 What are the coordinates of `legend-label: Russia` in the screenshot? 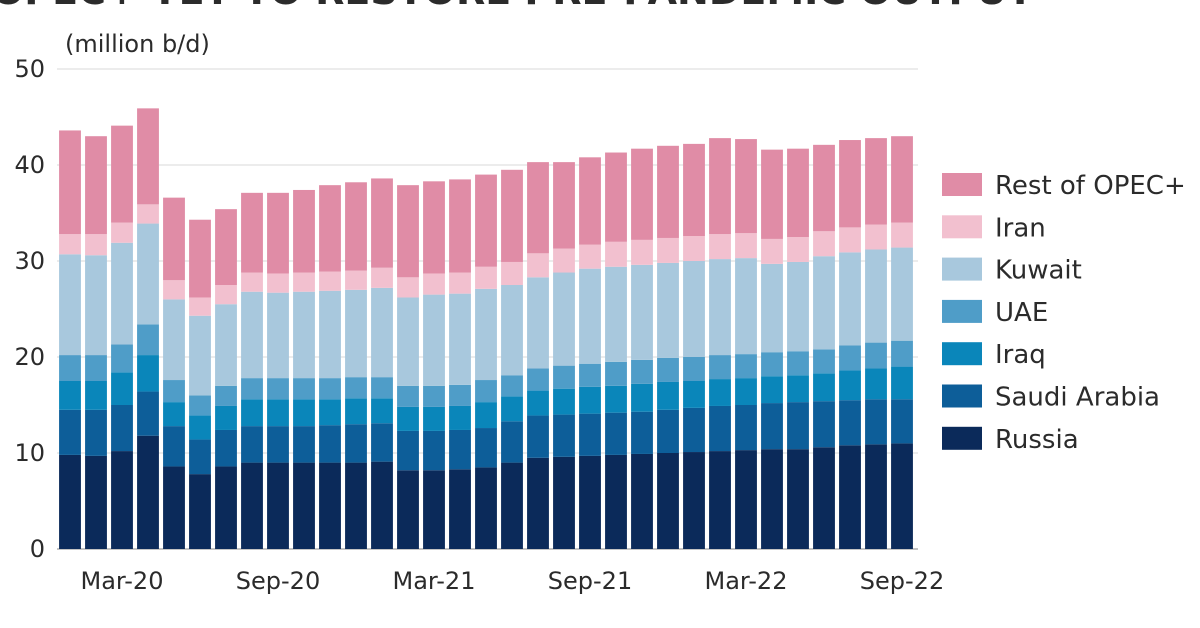 It's located at (1037, 440).